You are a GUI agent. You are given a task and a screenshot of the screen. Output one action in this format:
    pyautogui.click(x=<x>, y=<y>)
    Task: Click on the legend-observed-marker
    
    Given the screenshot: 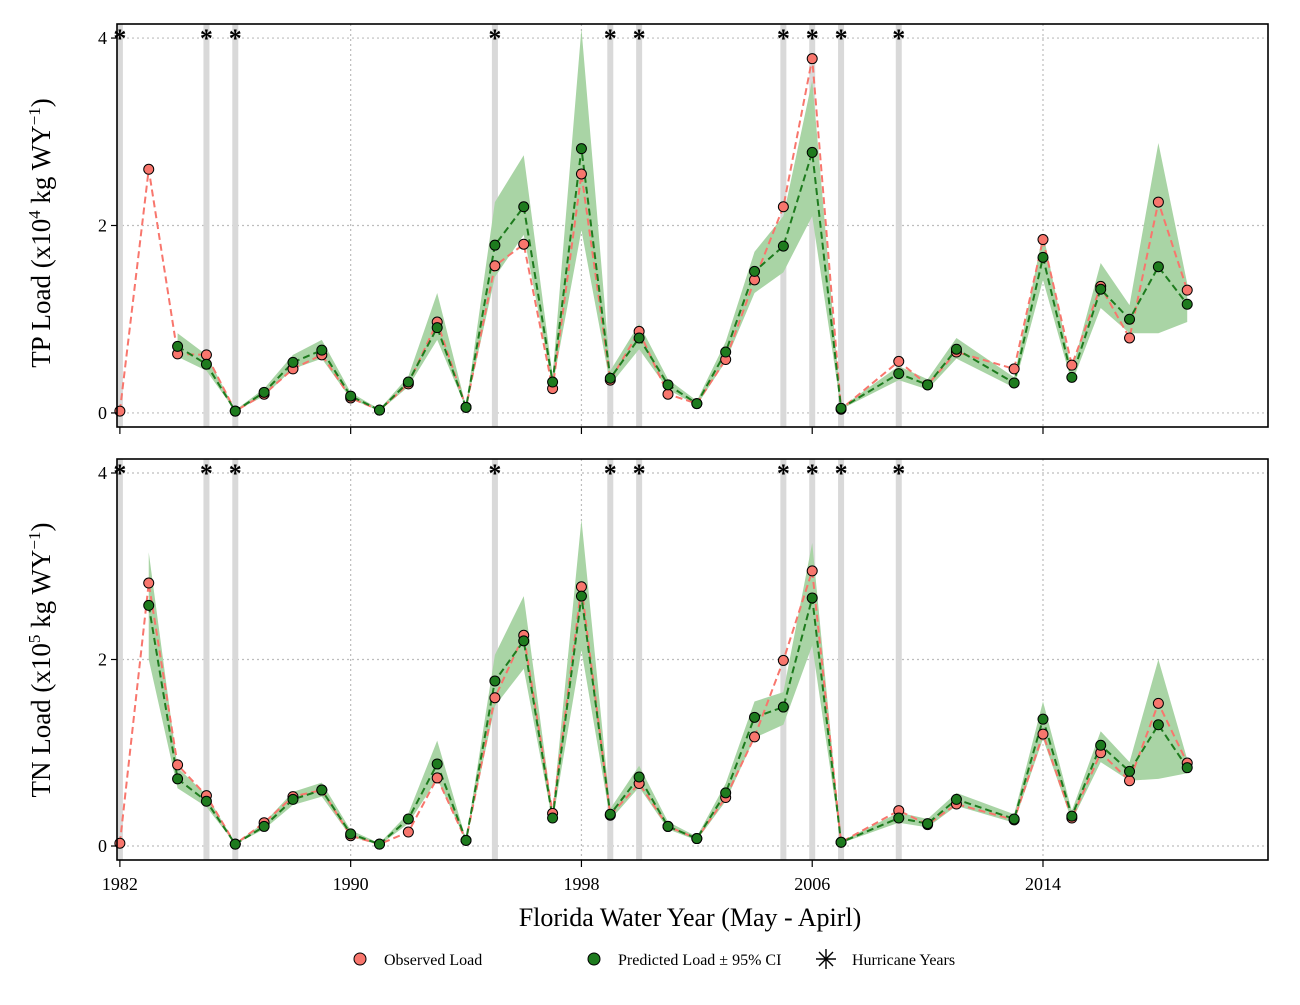 What is the action you would take?
    pyautogui.click(x=360, y=959)
    